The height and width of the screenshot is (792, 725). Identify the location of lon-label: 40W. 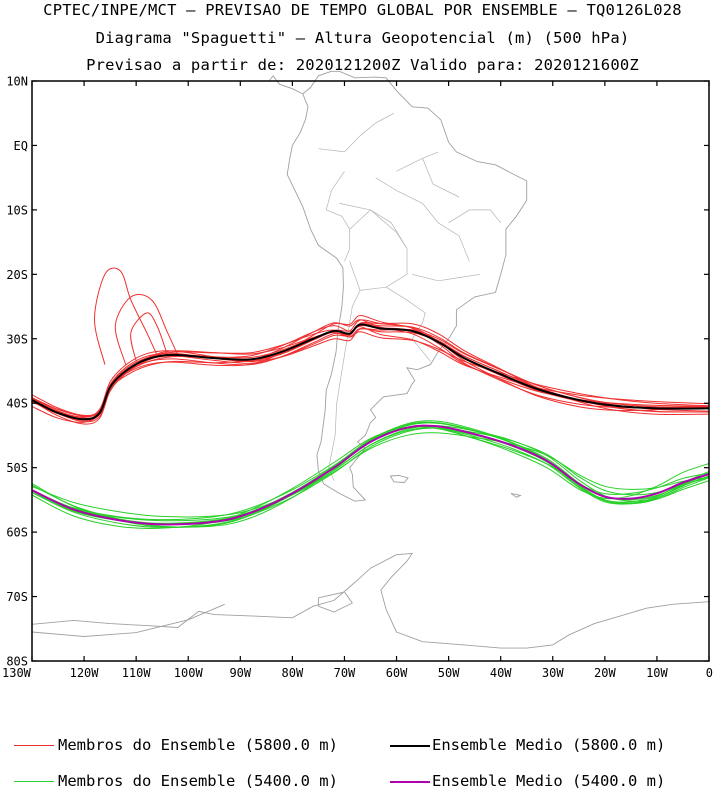
(501, 673).